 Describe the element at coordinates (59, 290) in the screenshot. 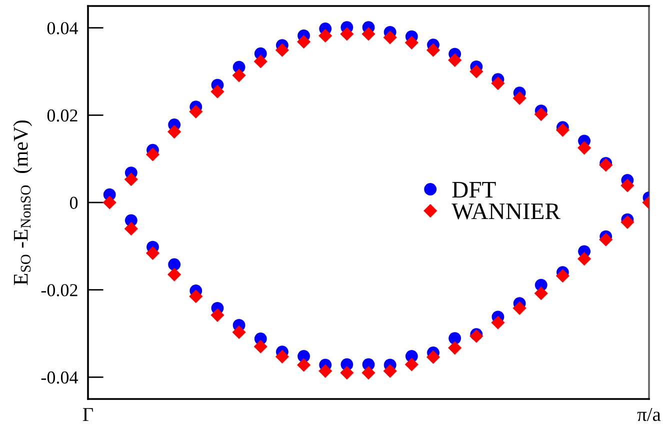

I see `y-tick-label: -0.02` at that location.